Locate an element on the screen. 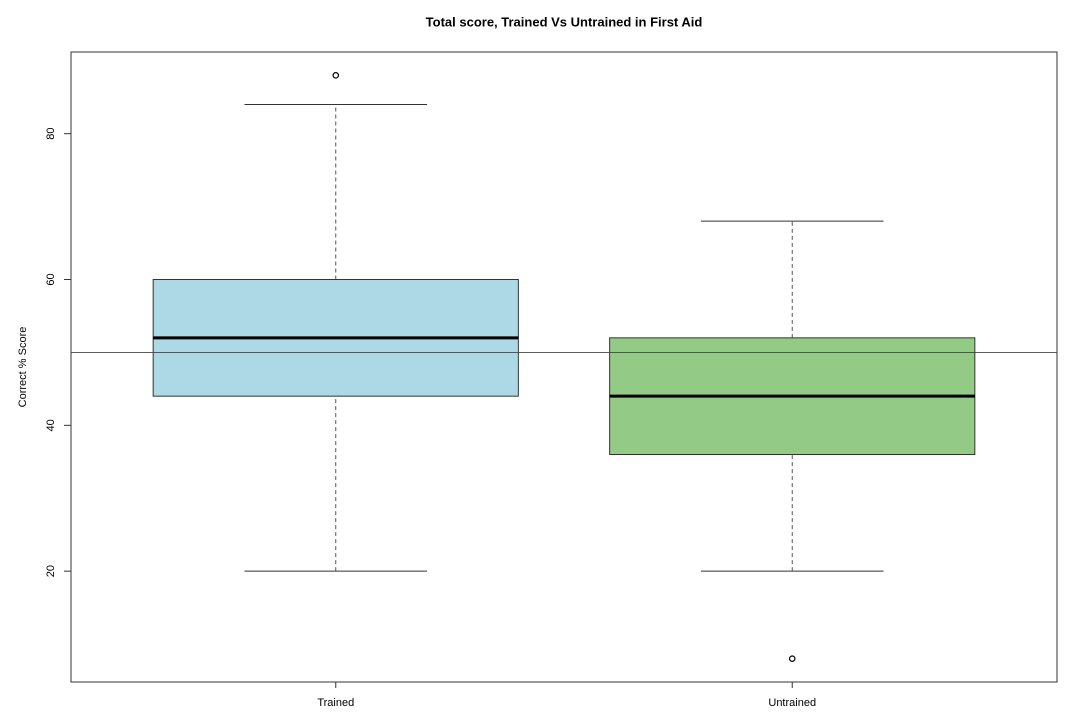  y-axis-label: Correct % Score is located at coordinates (23, 367).